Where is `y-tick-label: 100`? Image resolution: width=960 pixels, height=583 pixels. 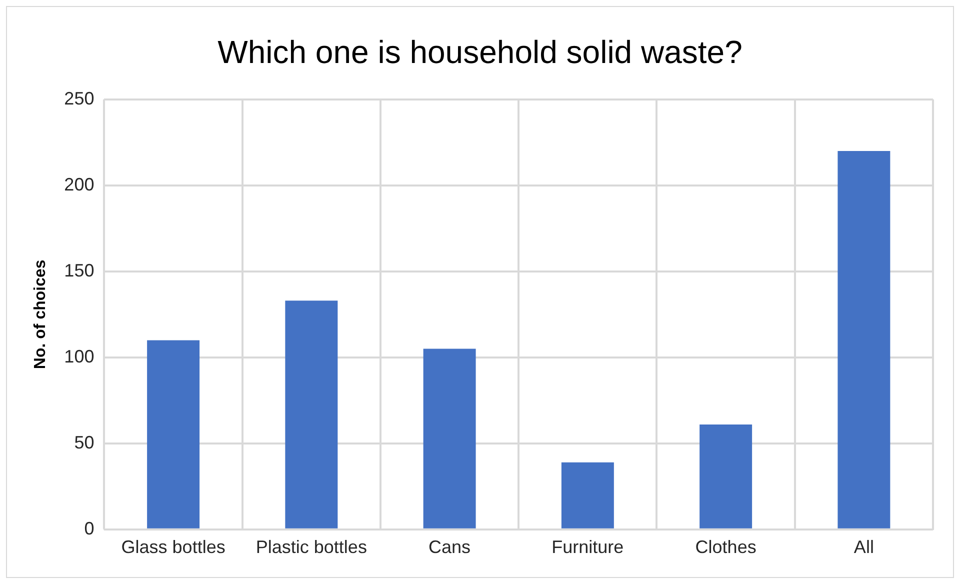 y-tick-label: 100 is located at coordinates (79, 356).